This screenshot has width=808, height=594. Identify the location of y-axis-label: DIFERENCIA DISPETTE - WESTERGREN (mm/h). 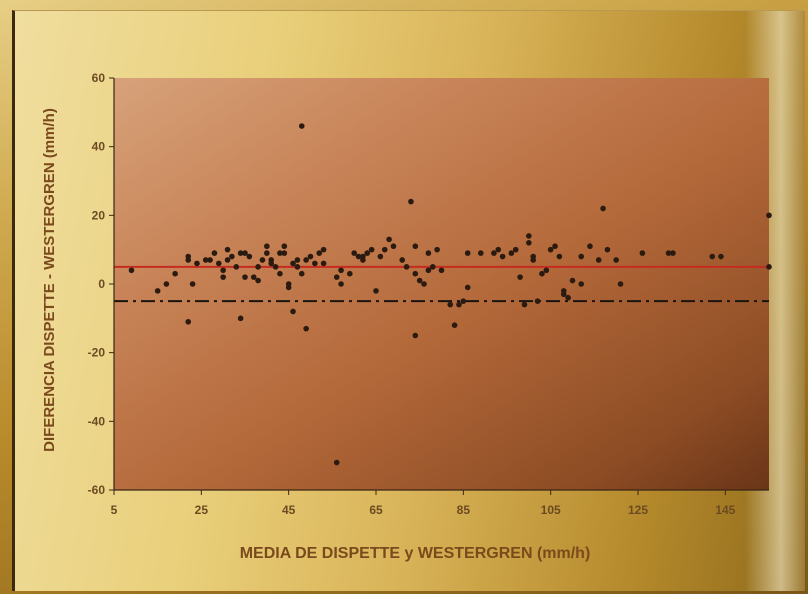
(49, 280).